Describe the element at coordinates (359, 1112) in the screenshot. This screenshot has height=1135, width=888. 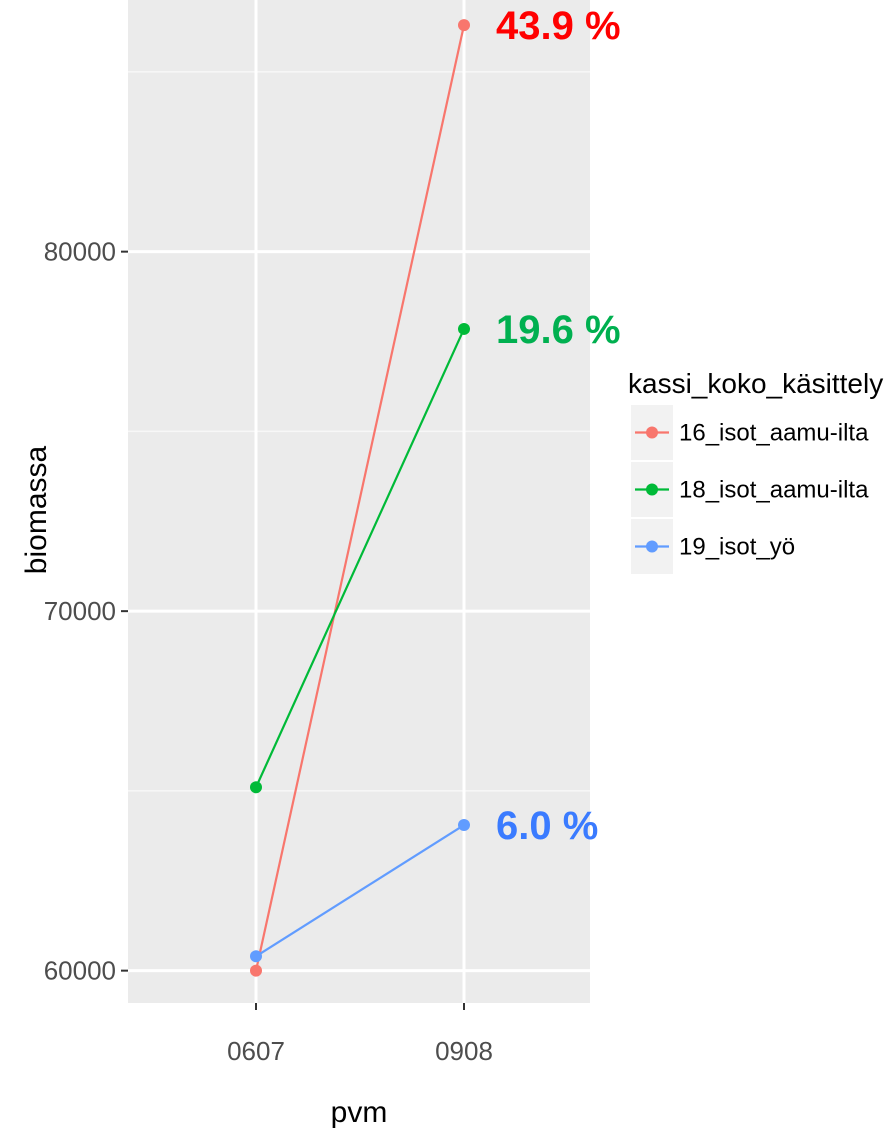
I see `x-axis-title: pvm` at that location.